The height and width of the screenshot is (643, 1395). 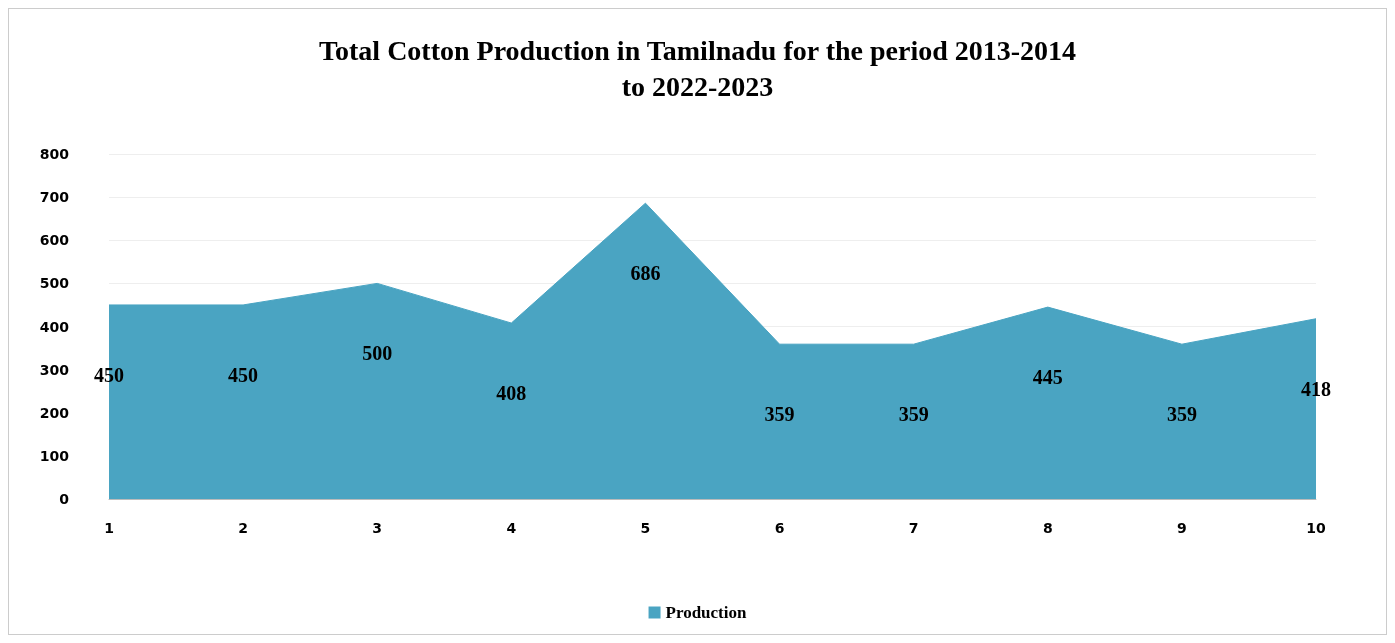 What do you see at coordinates (779, 528) in the screenshot?
I see `x-tick-label: 6` at bounding box center [779, 528].